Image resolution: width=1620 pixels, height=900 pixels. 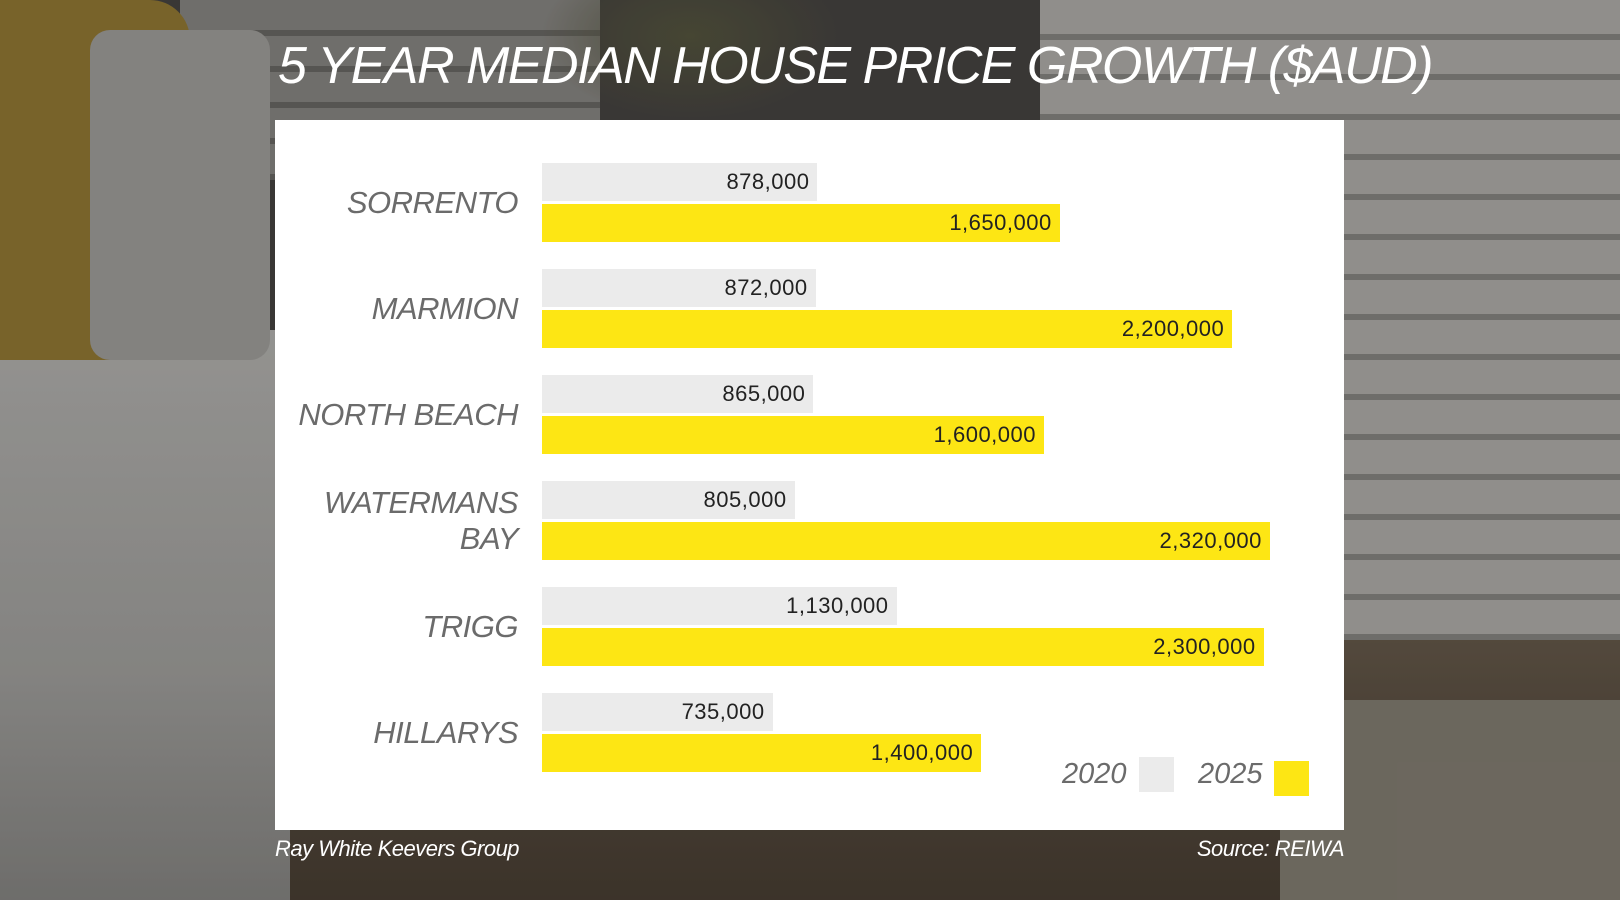 What do you see at coordinates (768, 181) in the screenshot?
I see `bar-value-label: 878,000` at bounding box center [768, 181].